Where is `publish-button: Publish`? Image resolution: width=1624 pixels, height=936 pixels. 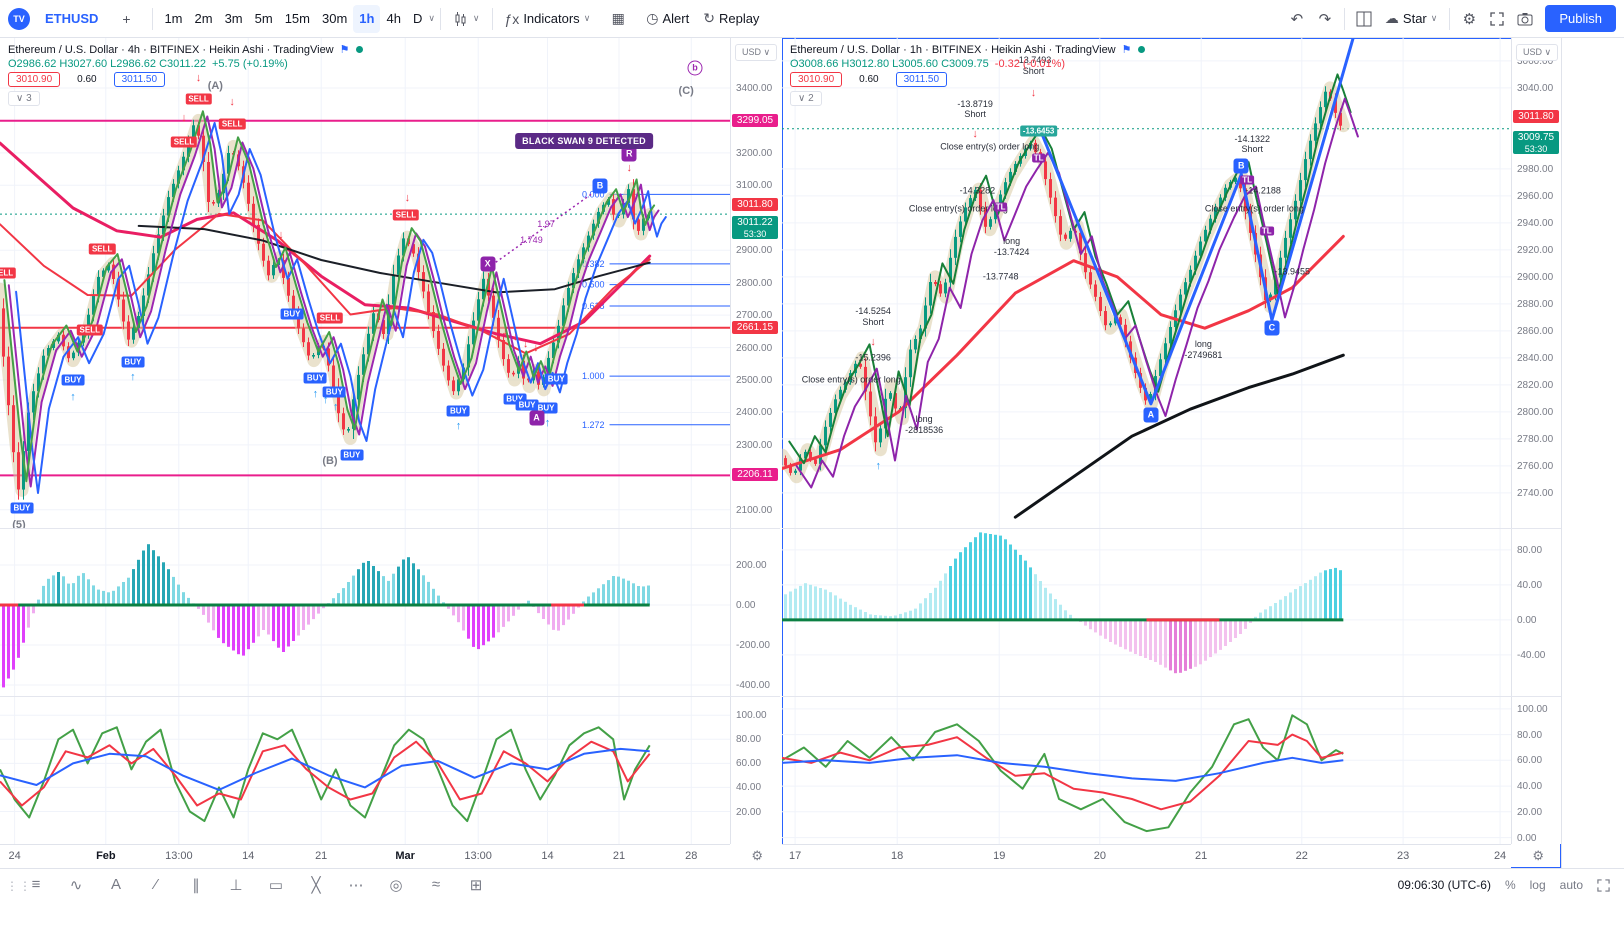
publish-button: Publish is located at coordinates (1580, 18).